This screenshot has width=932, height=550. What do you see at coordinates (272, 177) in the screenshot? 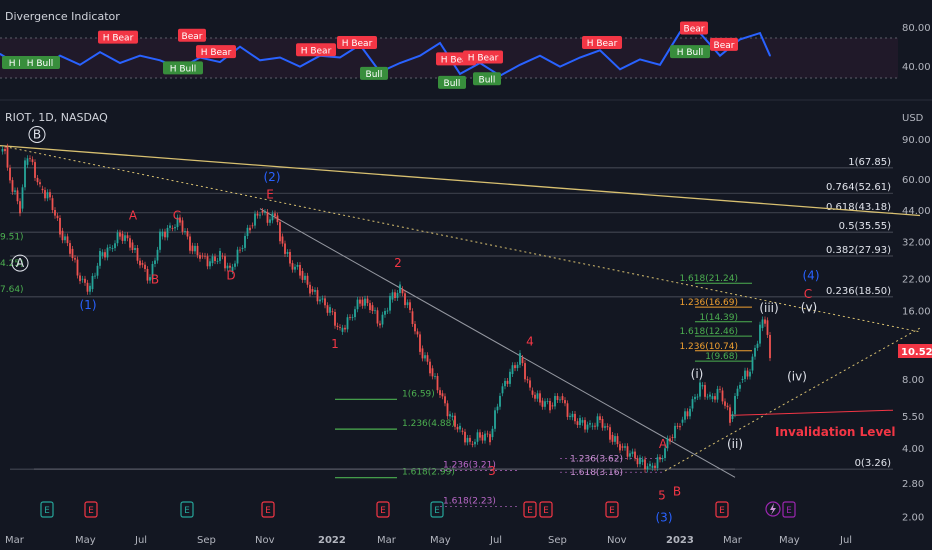
I see `wave-label-blue: (2)` at bounding box center [272, 177].